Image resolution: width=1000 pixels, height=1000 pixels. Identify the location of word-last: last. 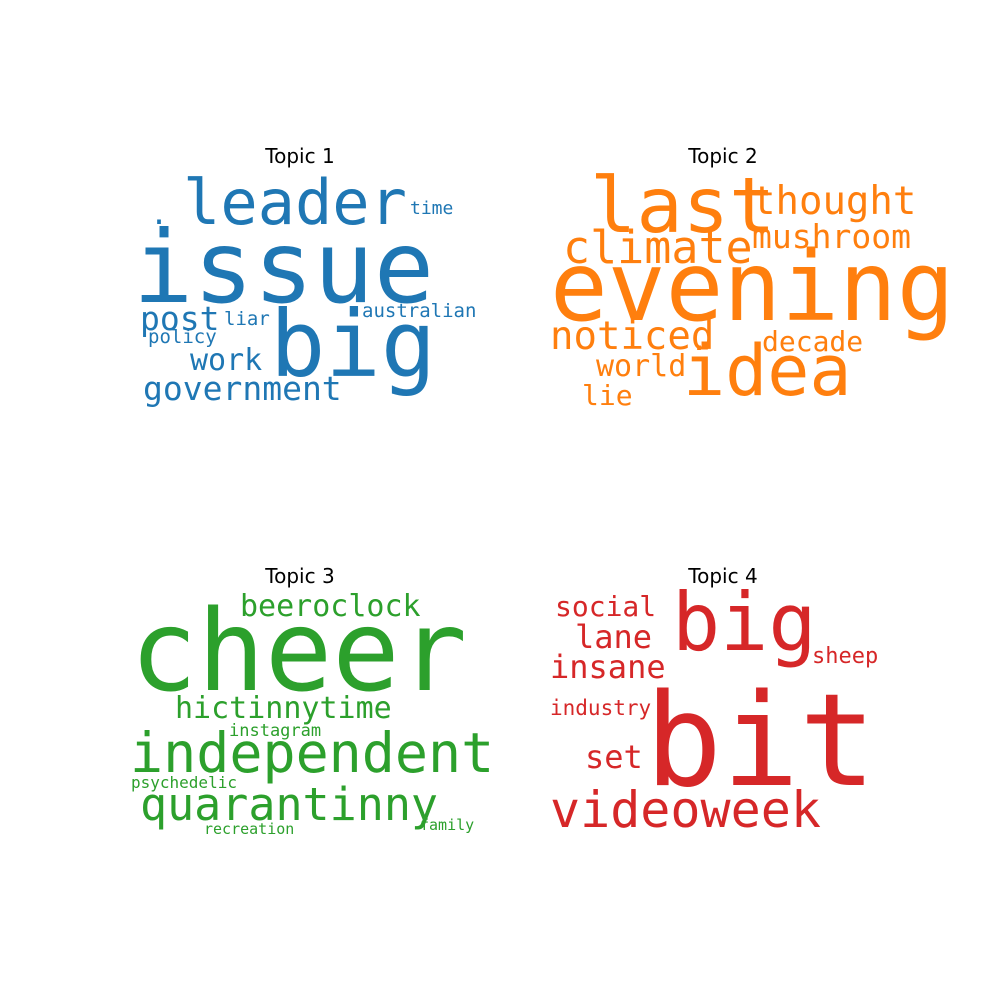
(682, 206).